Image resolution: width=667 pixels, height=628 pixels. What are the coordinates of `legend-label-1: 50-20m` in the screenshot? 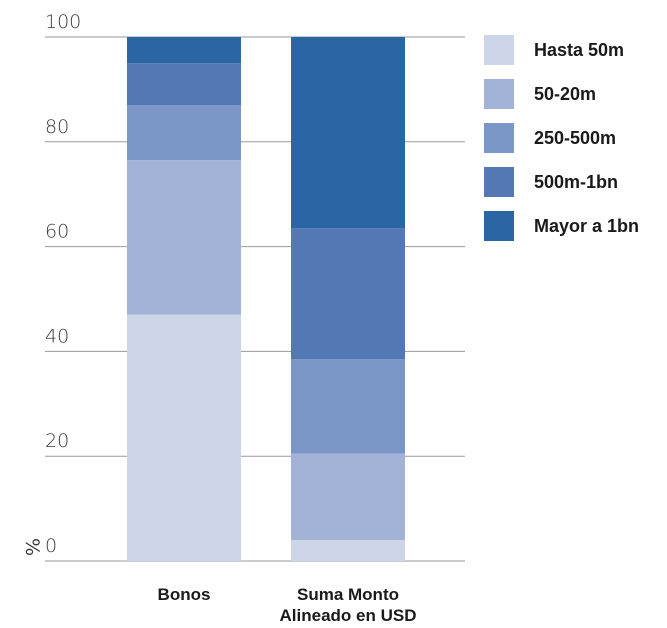 It's located at (565, 94).